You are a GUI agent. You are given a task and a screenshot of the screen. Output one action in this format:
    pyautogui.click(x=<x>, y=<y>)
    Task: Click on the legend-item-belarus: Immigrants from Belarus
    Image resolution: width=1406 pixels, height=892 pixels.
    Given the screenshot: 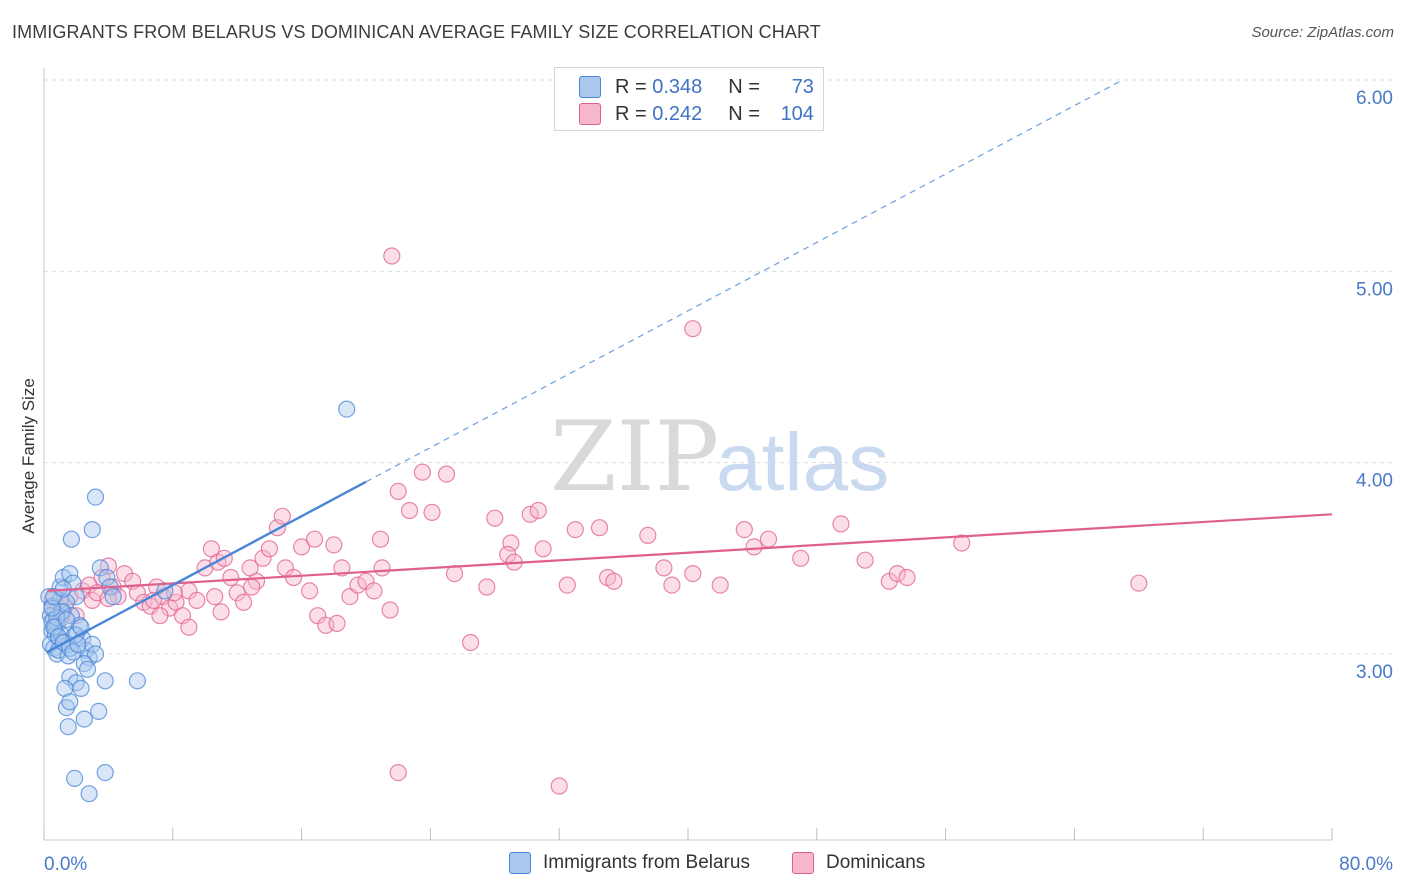 What is the action you would take?
    pyautogui.click(x=629, y=863)
    